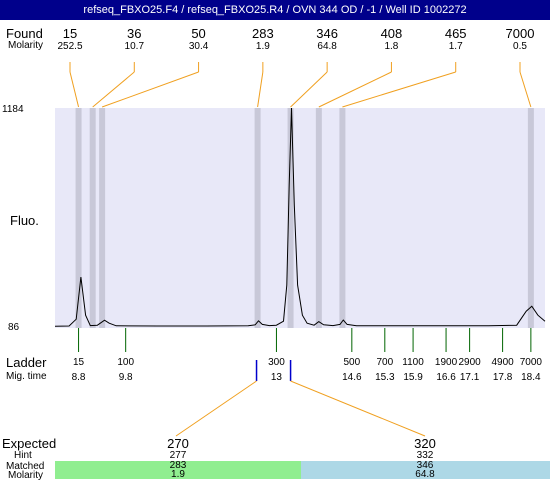 The height and width of the screenshot is (481, 550). I want to click on found-peak-molarity: 30.4, so click(198, 46).